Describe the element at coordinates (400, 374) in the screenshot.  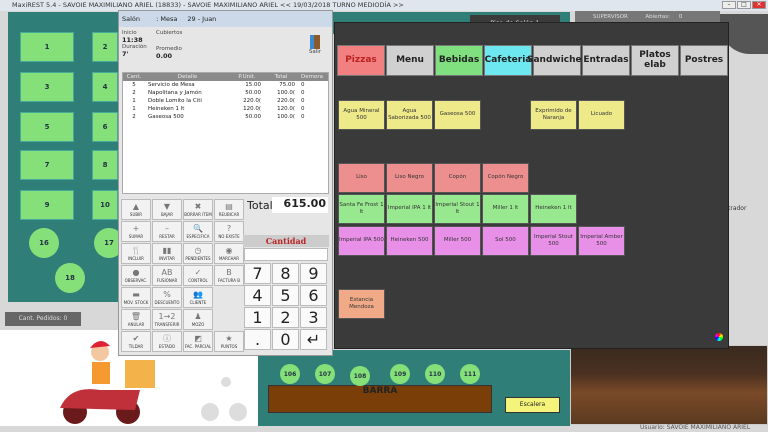
I see `seat-109: 109` at that location.